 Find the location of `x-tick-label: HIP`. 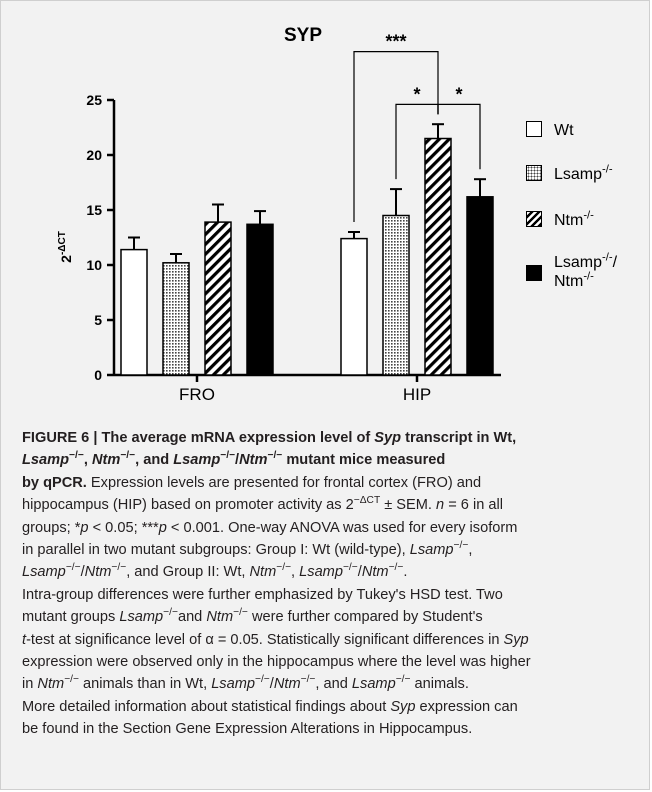

x-tick-label: HIP is located at coordinates (417, 394).